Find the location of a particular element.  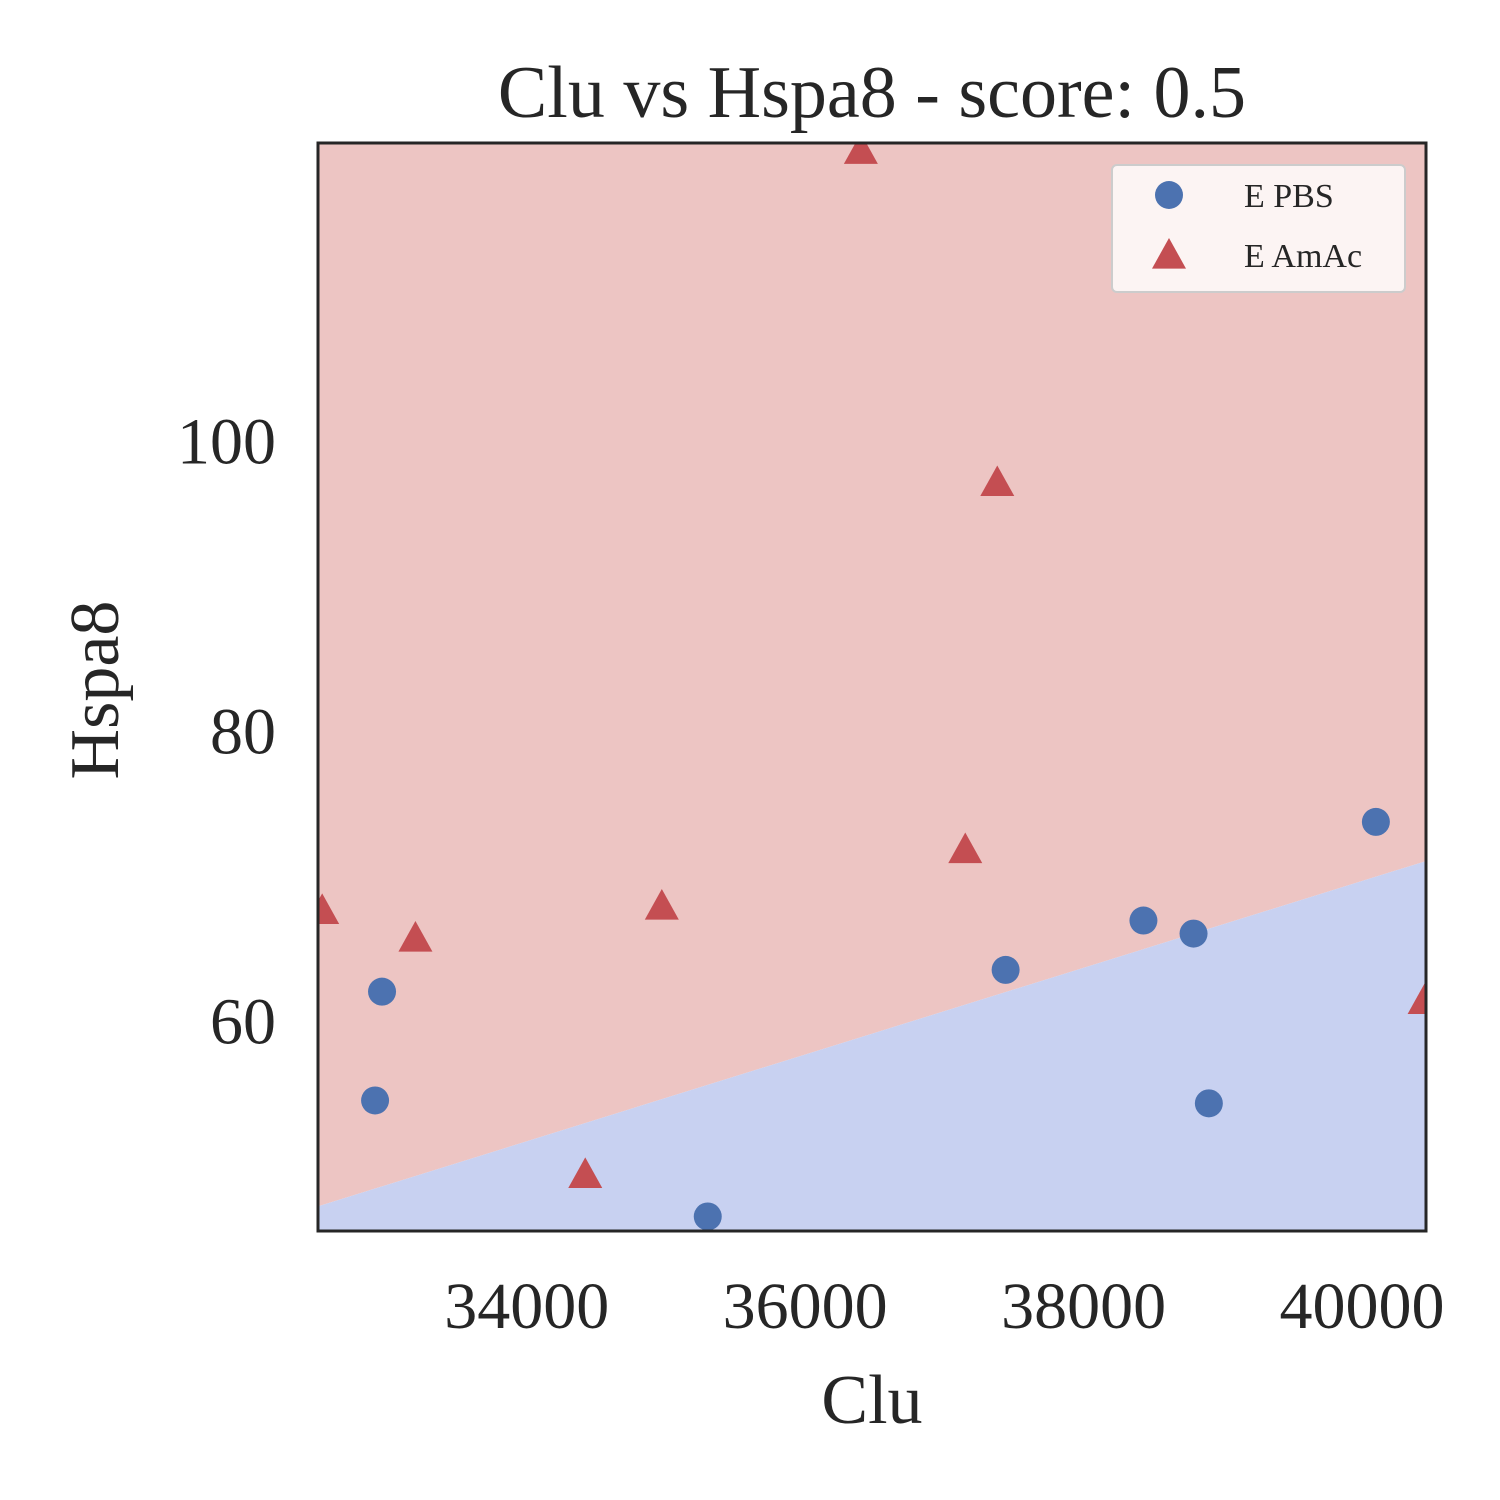

y-tick-label: 60 is located at coordinates (243, 1022).